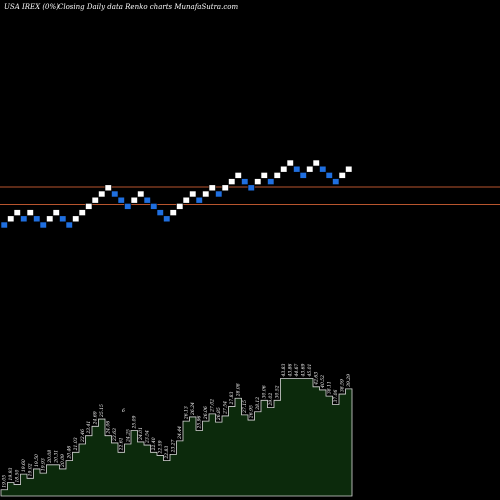 The width and height of the screenshot is (500, 500). Describe the element at coordinates (5, 481) in the screenshot. I see `volume-label: 19.05` at that location.